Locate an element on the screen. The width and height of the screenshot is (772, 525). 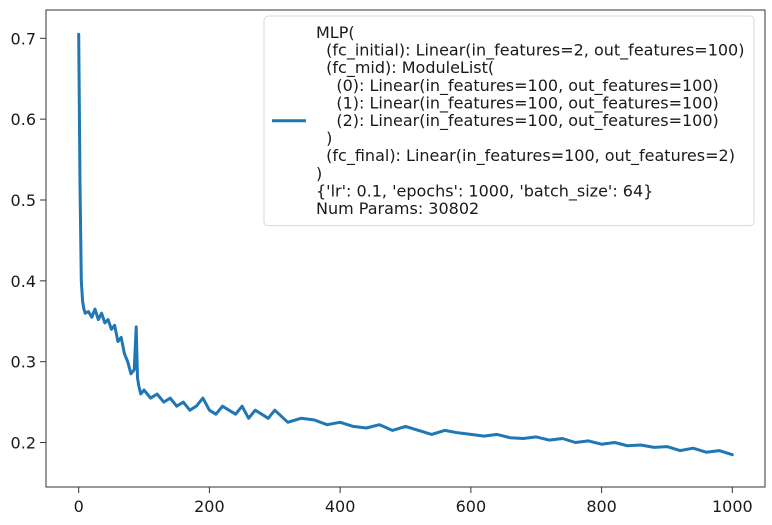
y-tick-label: 0.6 is located at coordinates (23, 119).